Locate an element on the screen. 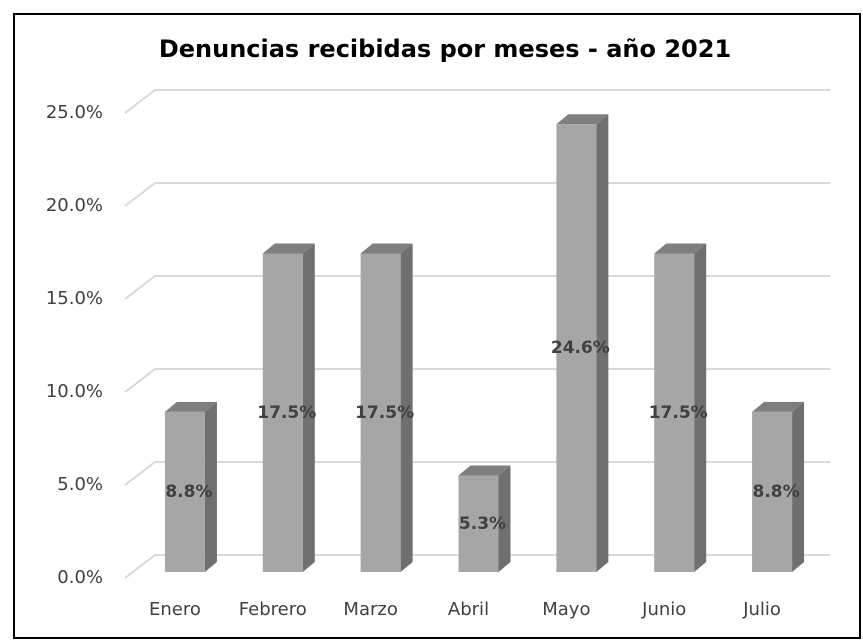  x-tick-label: Mayo is located at coordinates (566, 609).